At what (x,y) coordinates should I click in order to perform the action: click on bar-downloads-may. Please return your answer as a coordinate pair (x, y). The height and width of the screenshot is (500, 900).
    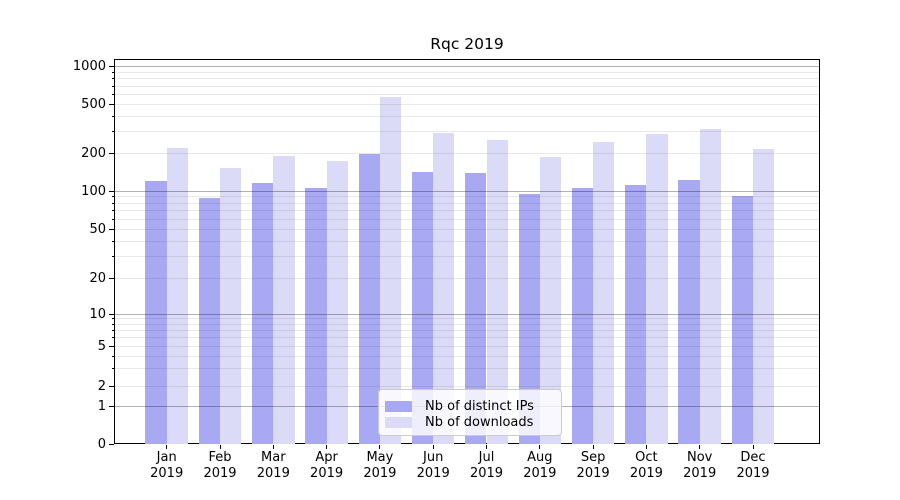
    Looking at the image, I should click on (390, 270).